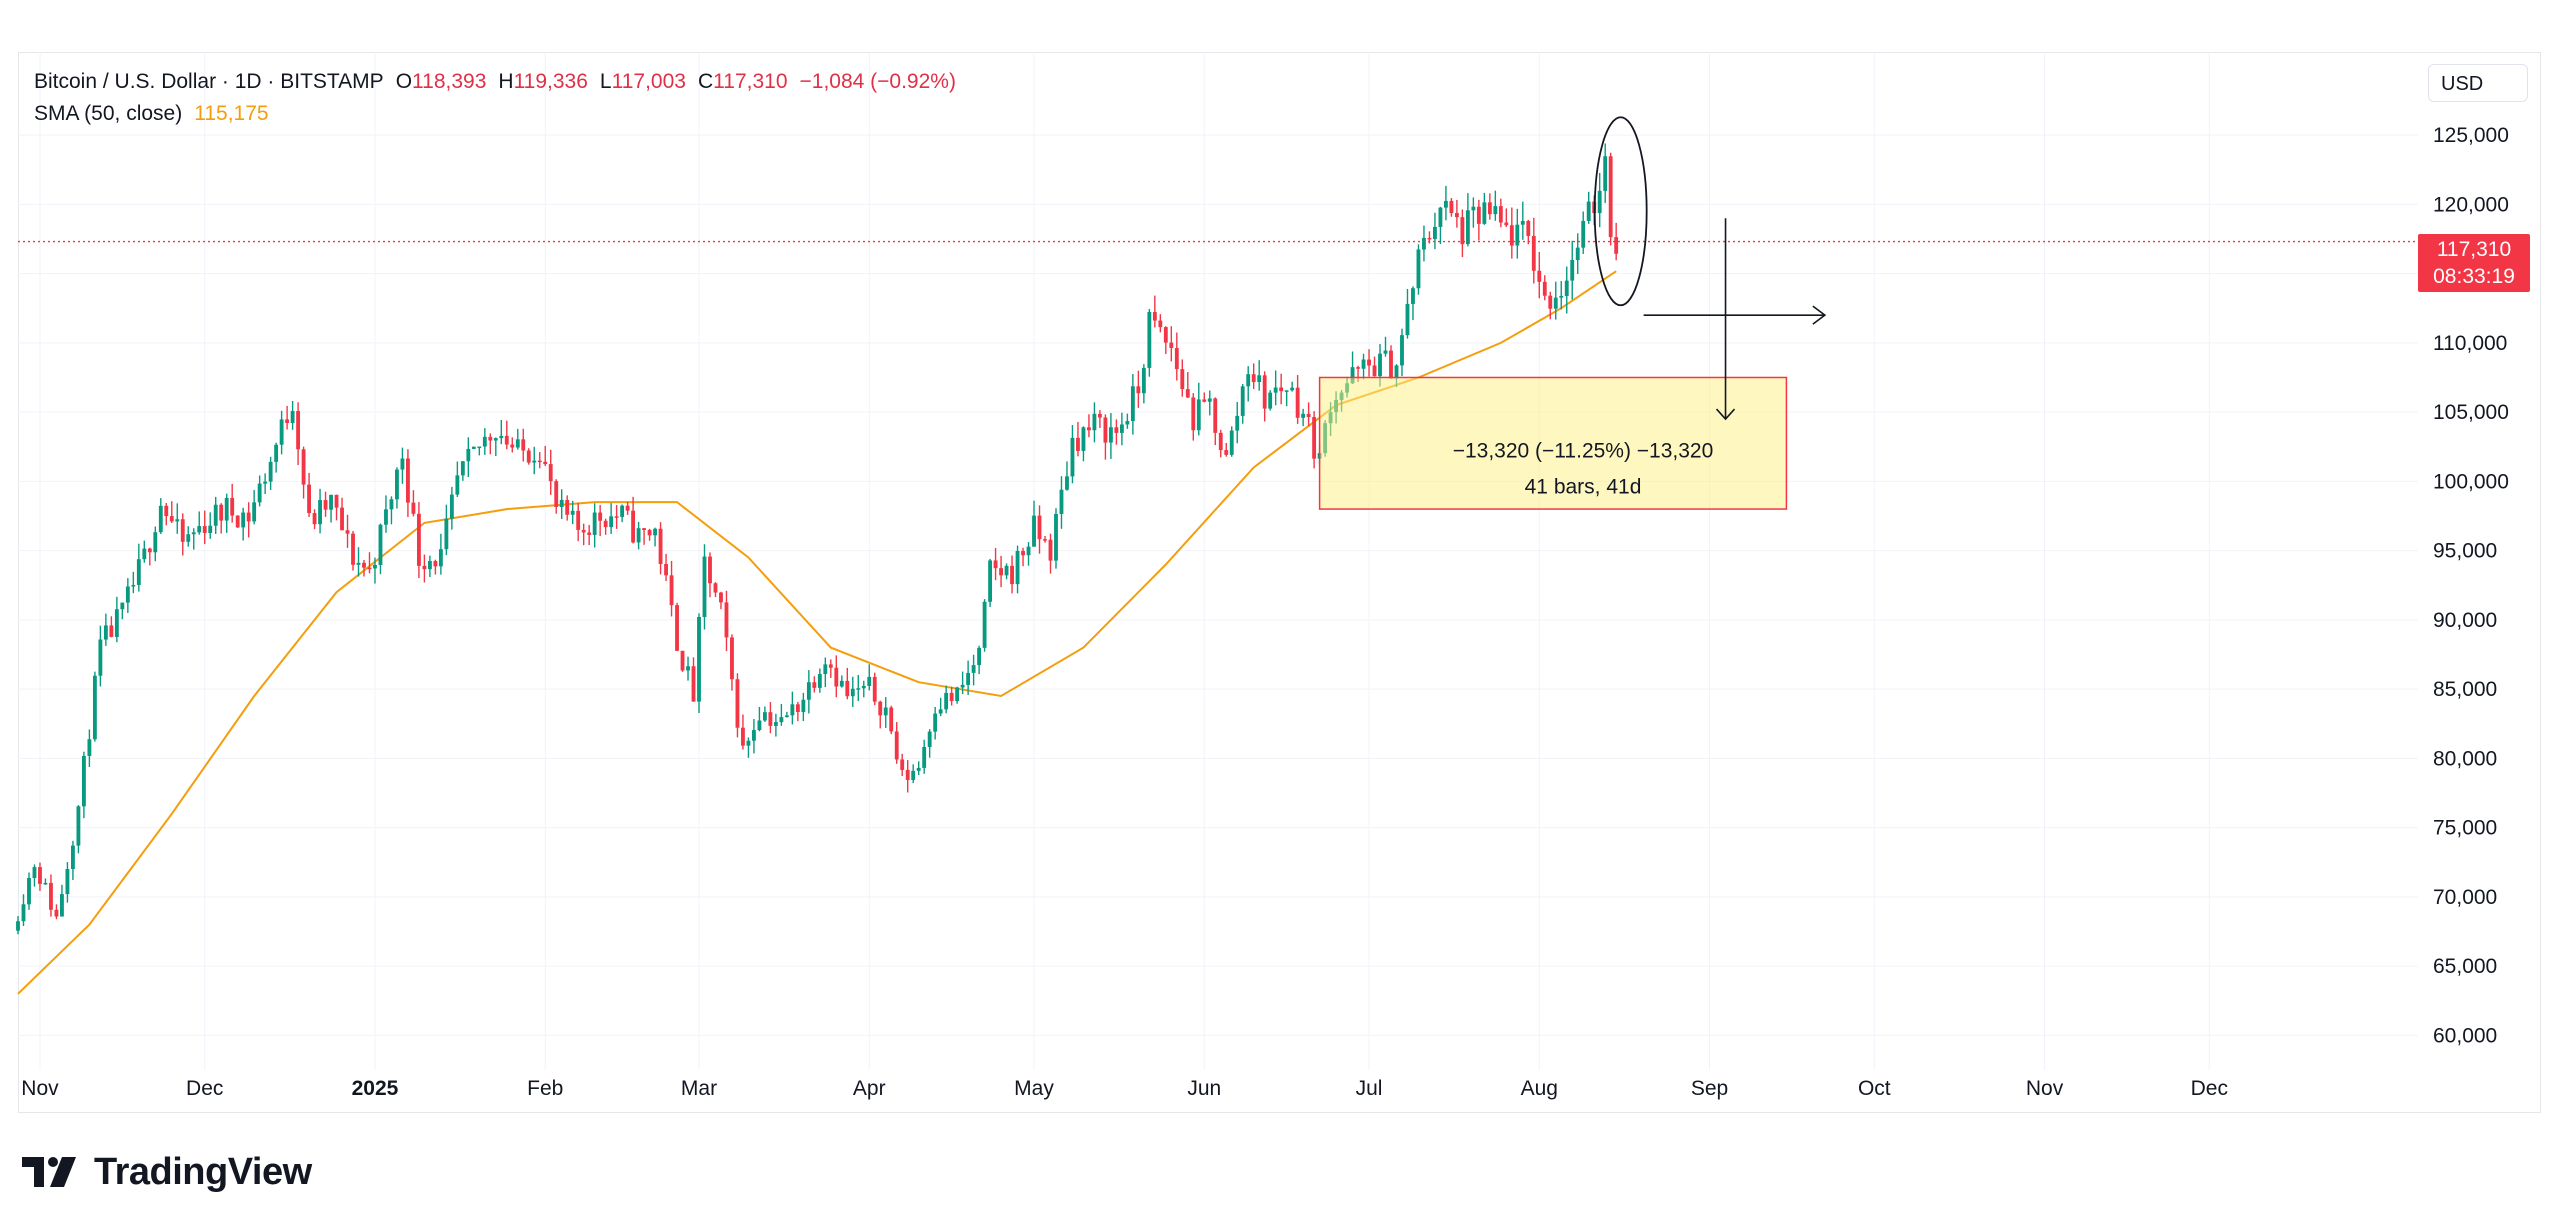 This screenshot has width=2560, height=1228. I want to click on right-arrow-head, so click(1819, 315).